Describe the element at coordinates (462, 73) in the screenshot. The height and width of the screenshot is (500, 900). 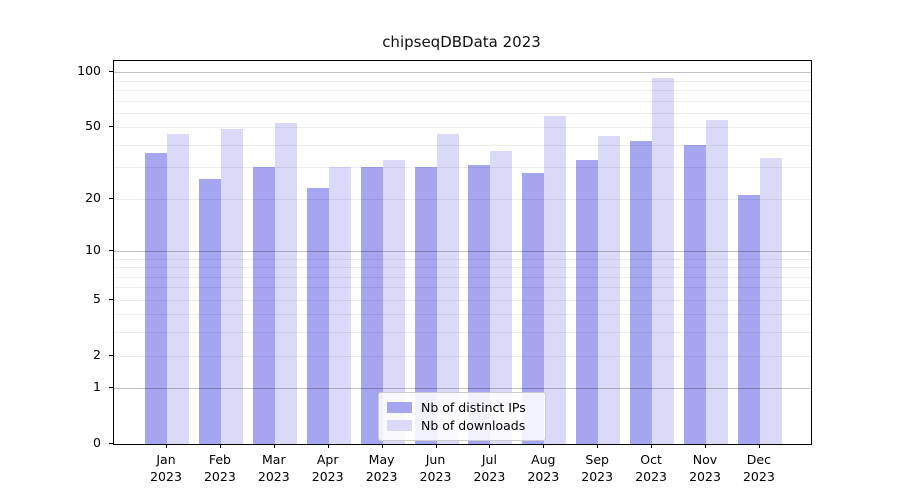
I see `gridline-major` at that location.